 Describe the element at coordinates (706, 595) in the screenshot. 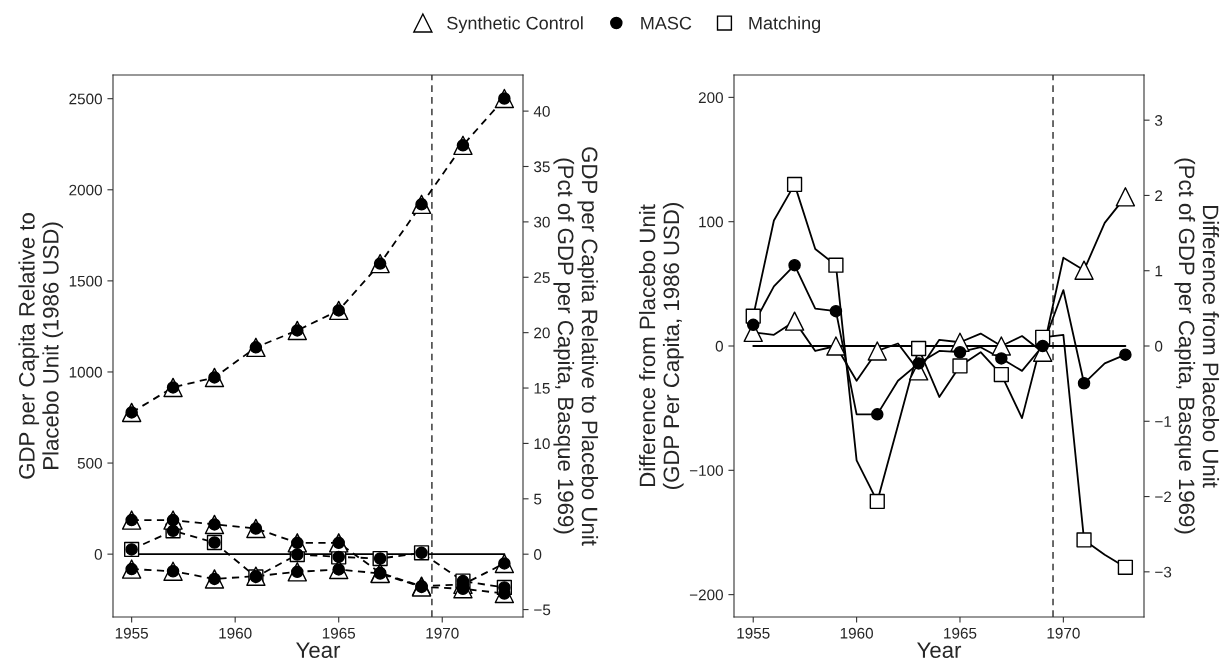

I see `y-tick-label: −200` at that location.